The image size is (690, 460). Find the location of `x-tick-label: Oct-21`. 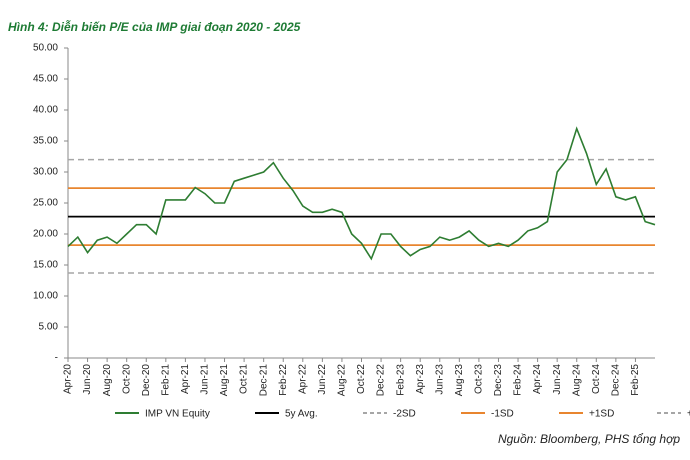

x-tick-label: Oct-21 is located at coordinates (244, 379).